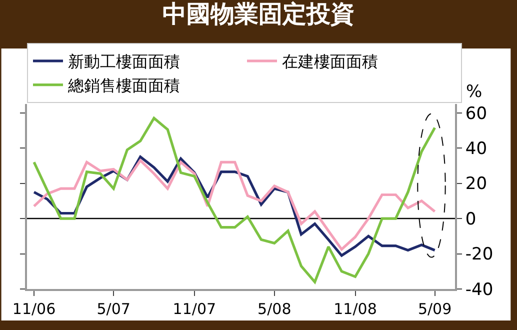 Image resolution: width=517 pixels, height=330 pixels. What do you see at coordinates (470, 219) in the screenshot?
I see `y-tick-label: 0` at bounding box center [470, 219].